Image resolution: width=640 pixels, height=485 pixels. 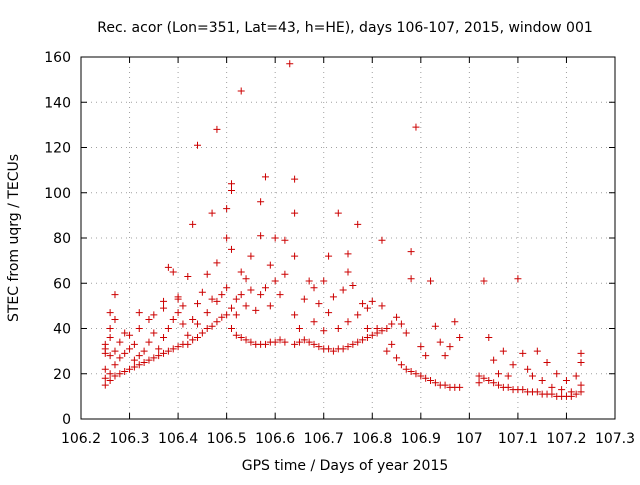 I want to click on y-tick-label: 40, so click(x=62, y=330).